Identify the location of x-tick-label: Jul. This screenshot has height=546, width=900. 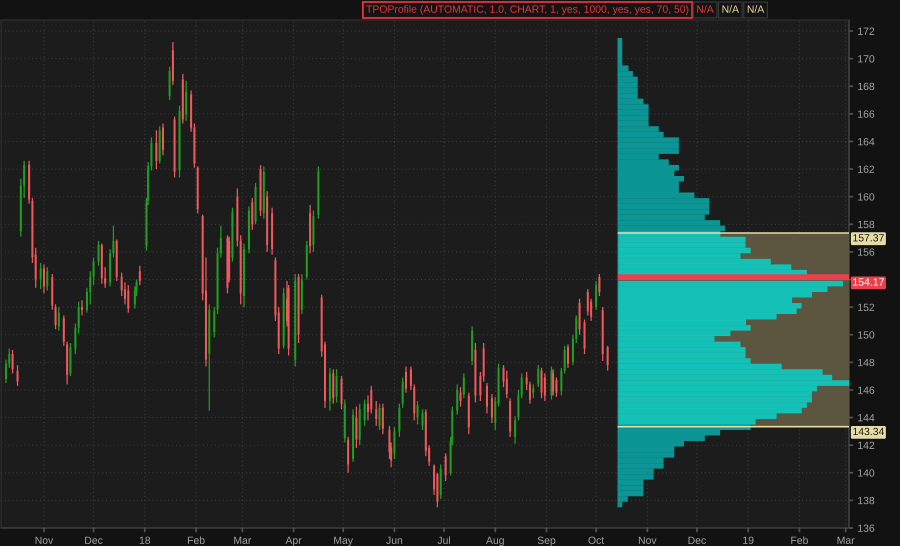
(444, 540).